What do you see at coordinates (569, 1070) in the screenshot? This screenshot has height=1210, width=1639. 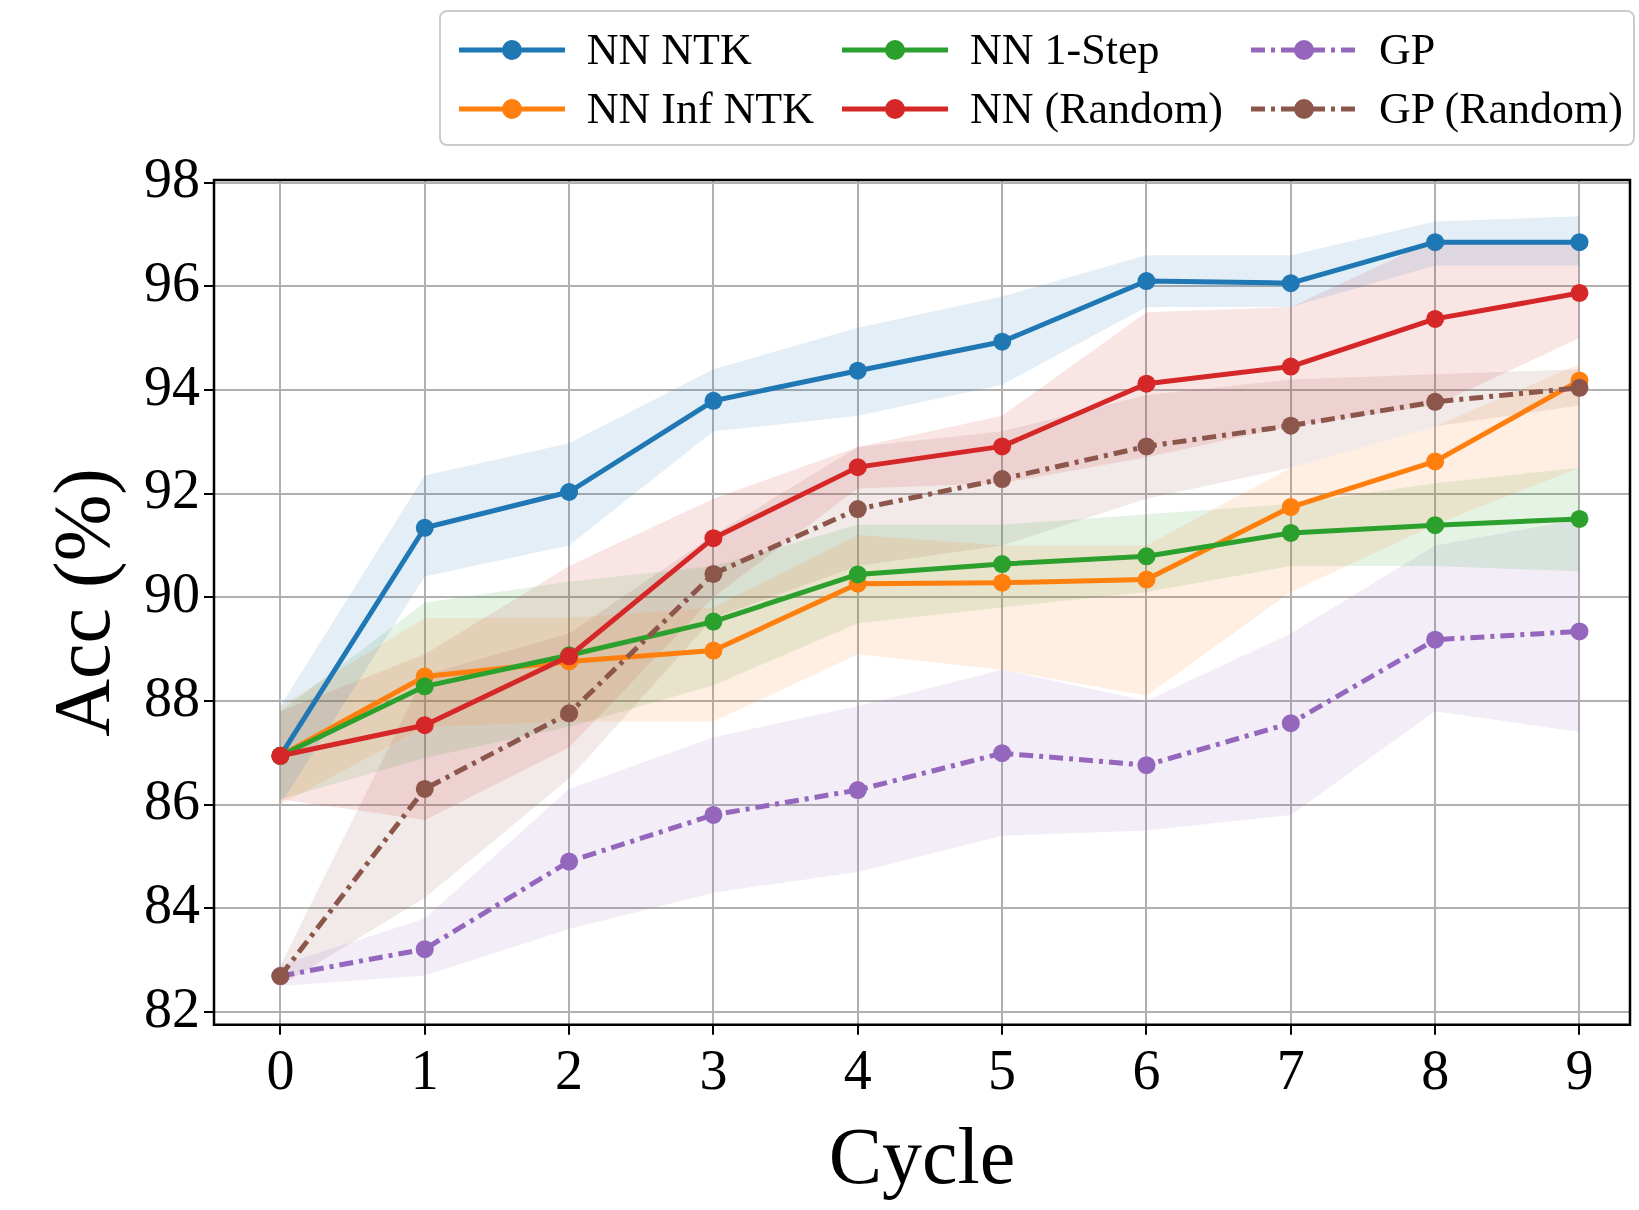 I see `x-tick-label: 2` at bounding box center [569, 1070].